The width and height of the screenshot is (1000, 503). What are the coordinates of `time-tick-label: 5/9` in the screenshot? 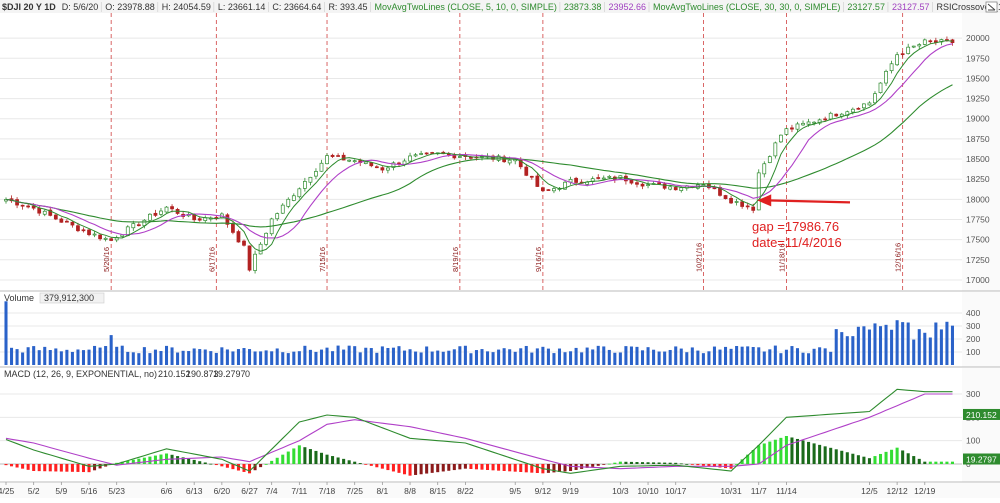 It's located at (61, 491).